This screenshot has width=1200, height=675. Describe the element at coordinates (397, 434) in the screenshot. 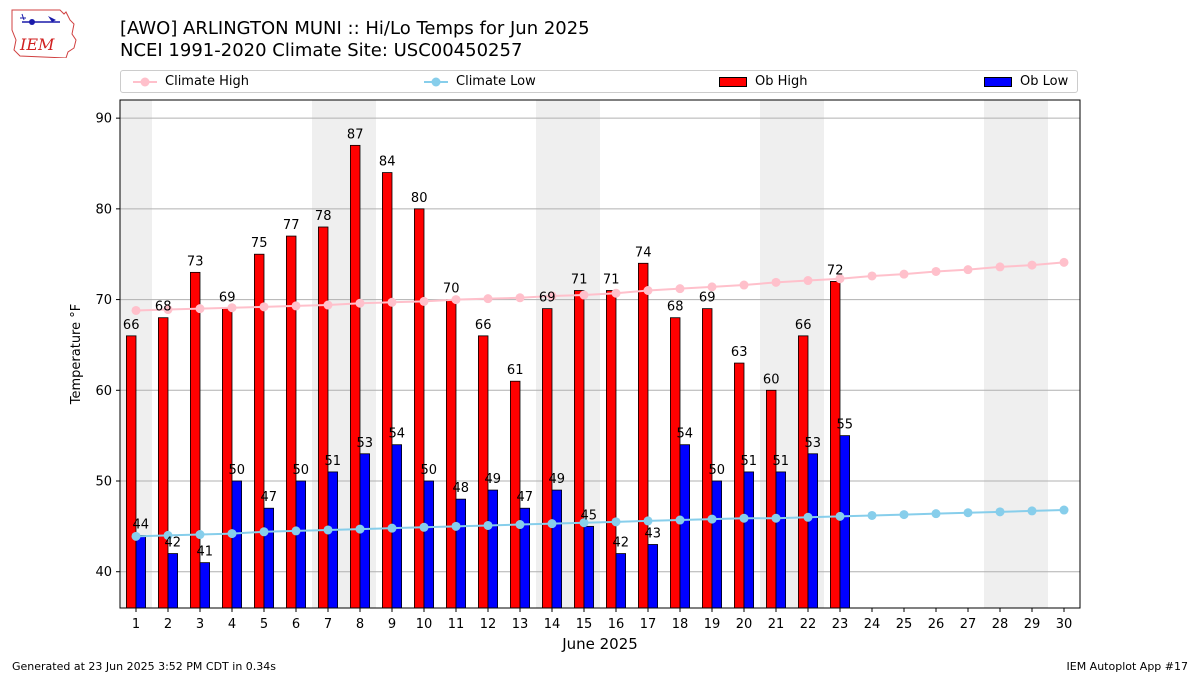

I see `label-low-9: 54` at that location.